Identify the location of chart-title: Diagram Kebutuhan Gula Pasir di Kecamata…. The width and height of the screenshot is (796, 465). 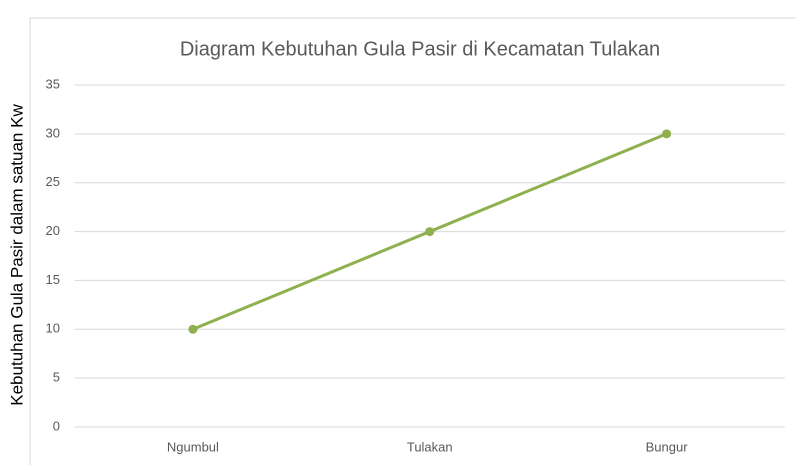
(420, 49).